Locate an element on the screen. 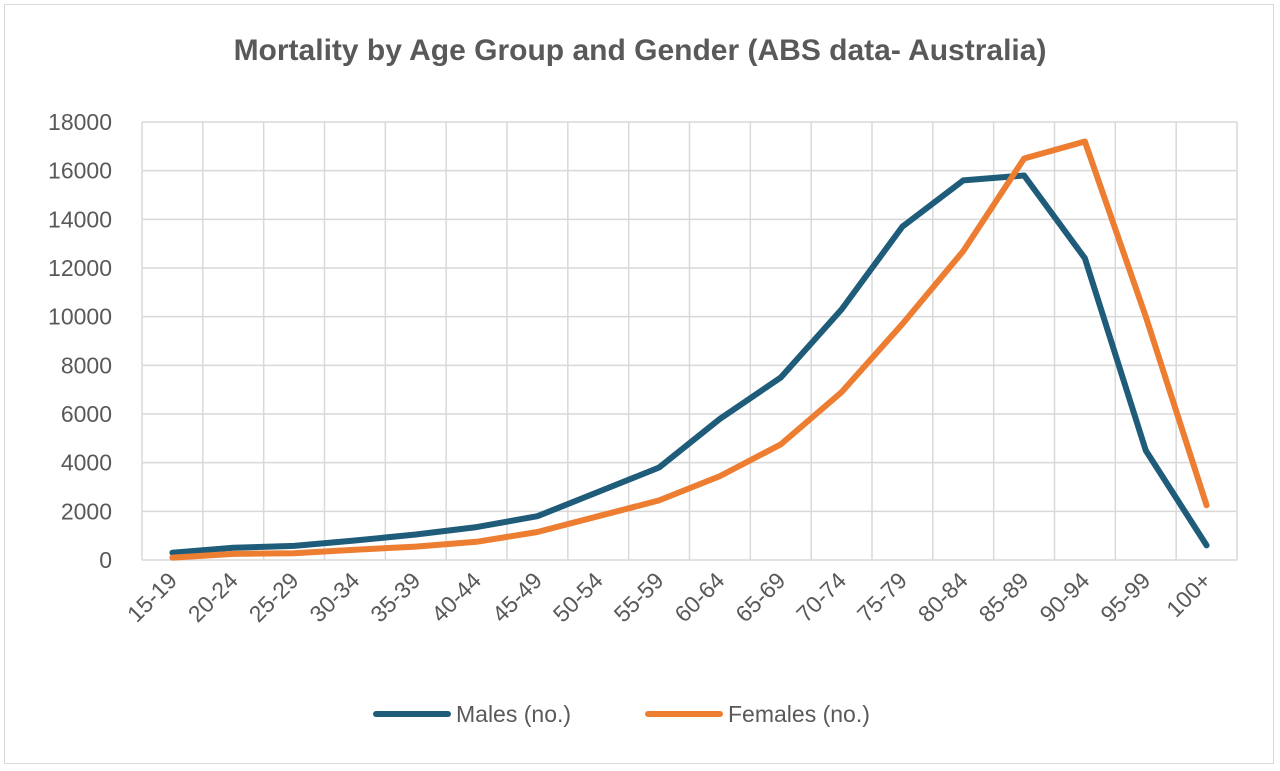 The height and width of the screenshot is (771, 1280). y-tick-label: 12000 is located at coordinates (80, 268).